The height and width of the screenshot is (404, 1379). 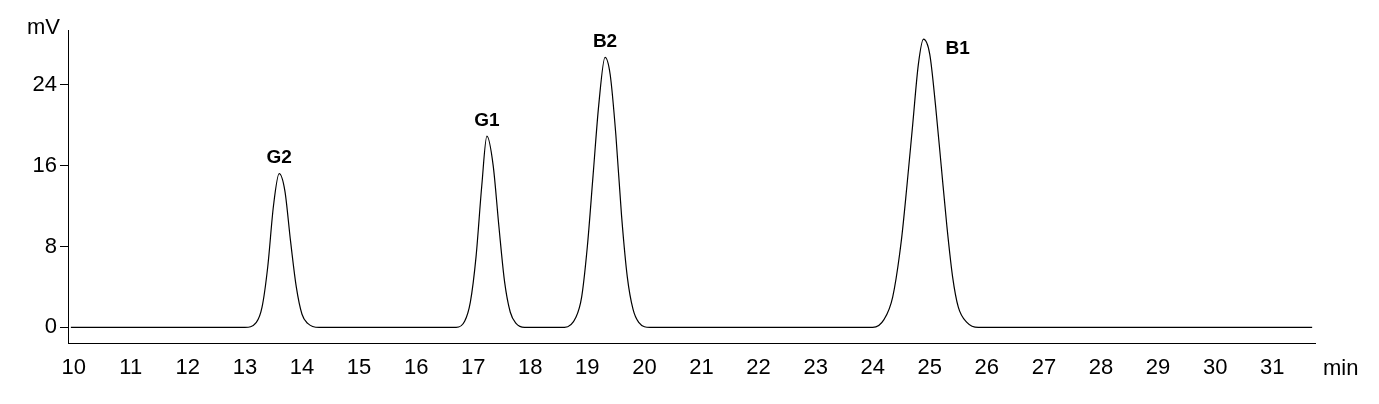 I want to click on x-axis-title: min, so click(x=1341, y=367).